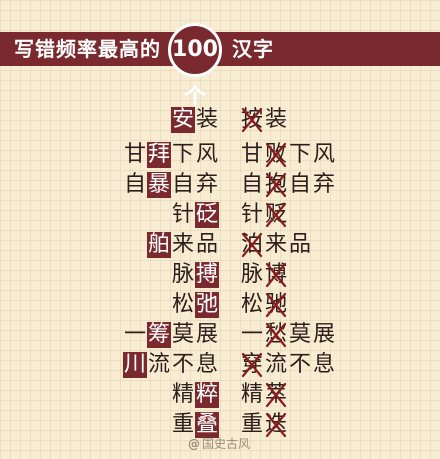  I want to click on crossed-wrong-char: 穿, so click(252, 365).